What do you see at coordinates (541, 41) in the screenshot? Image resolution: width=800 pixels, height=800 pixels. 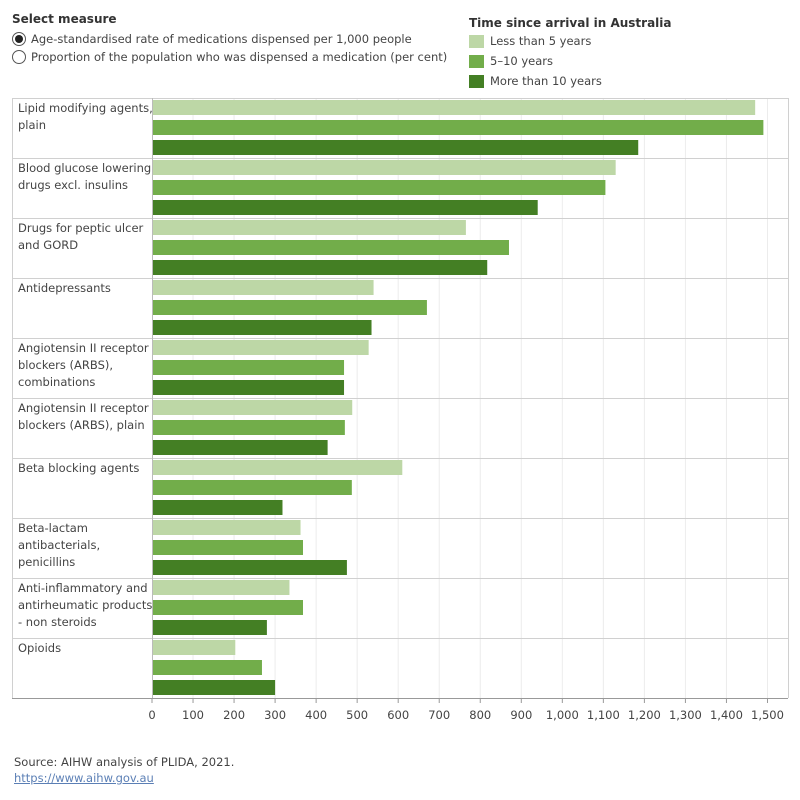 I see `legend-label-less-than-5: Less than 5 years` at bounding box center [541, 41].